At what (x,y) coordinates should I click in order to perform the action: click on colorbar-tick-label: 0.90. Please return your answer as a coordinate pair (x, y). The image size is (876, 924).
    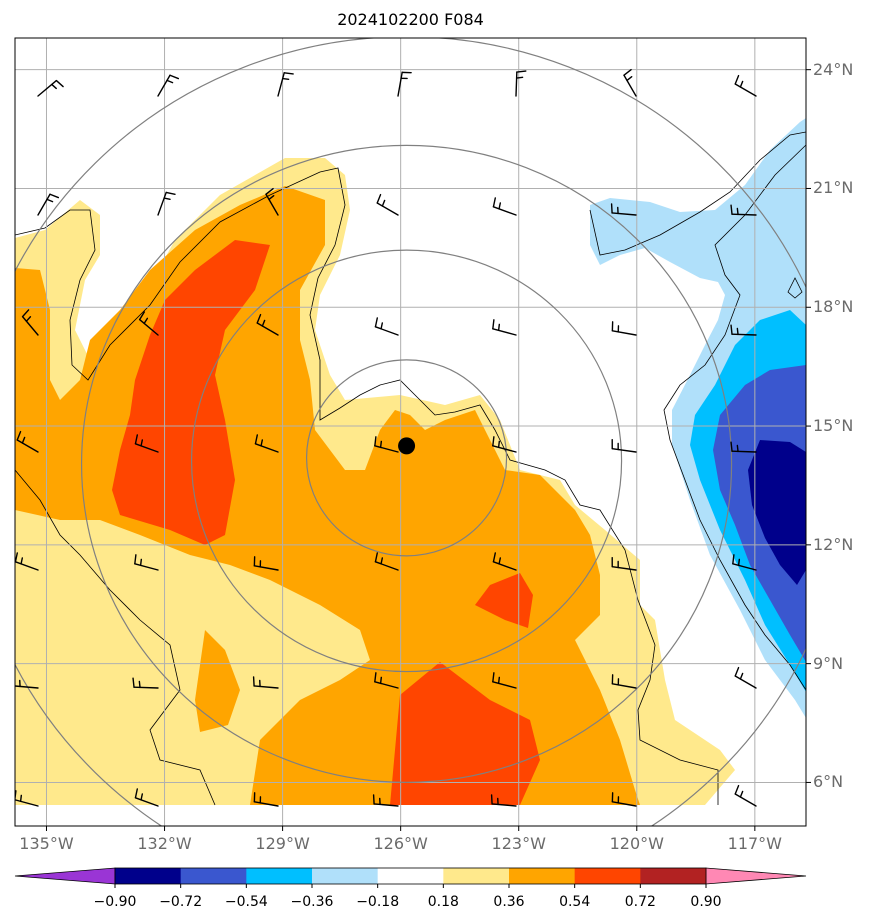
    Looking at the image, I should click on (706, 902).